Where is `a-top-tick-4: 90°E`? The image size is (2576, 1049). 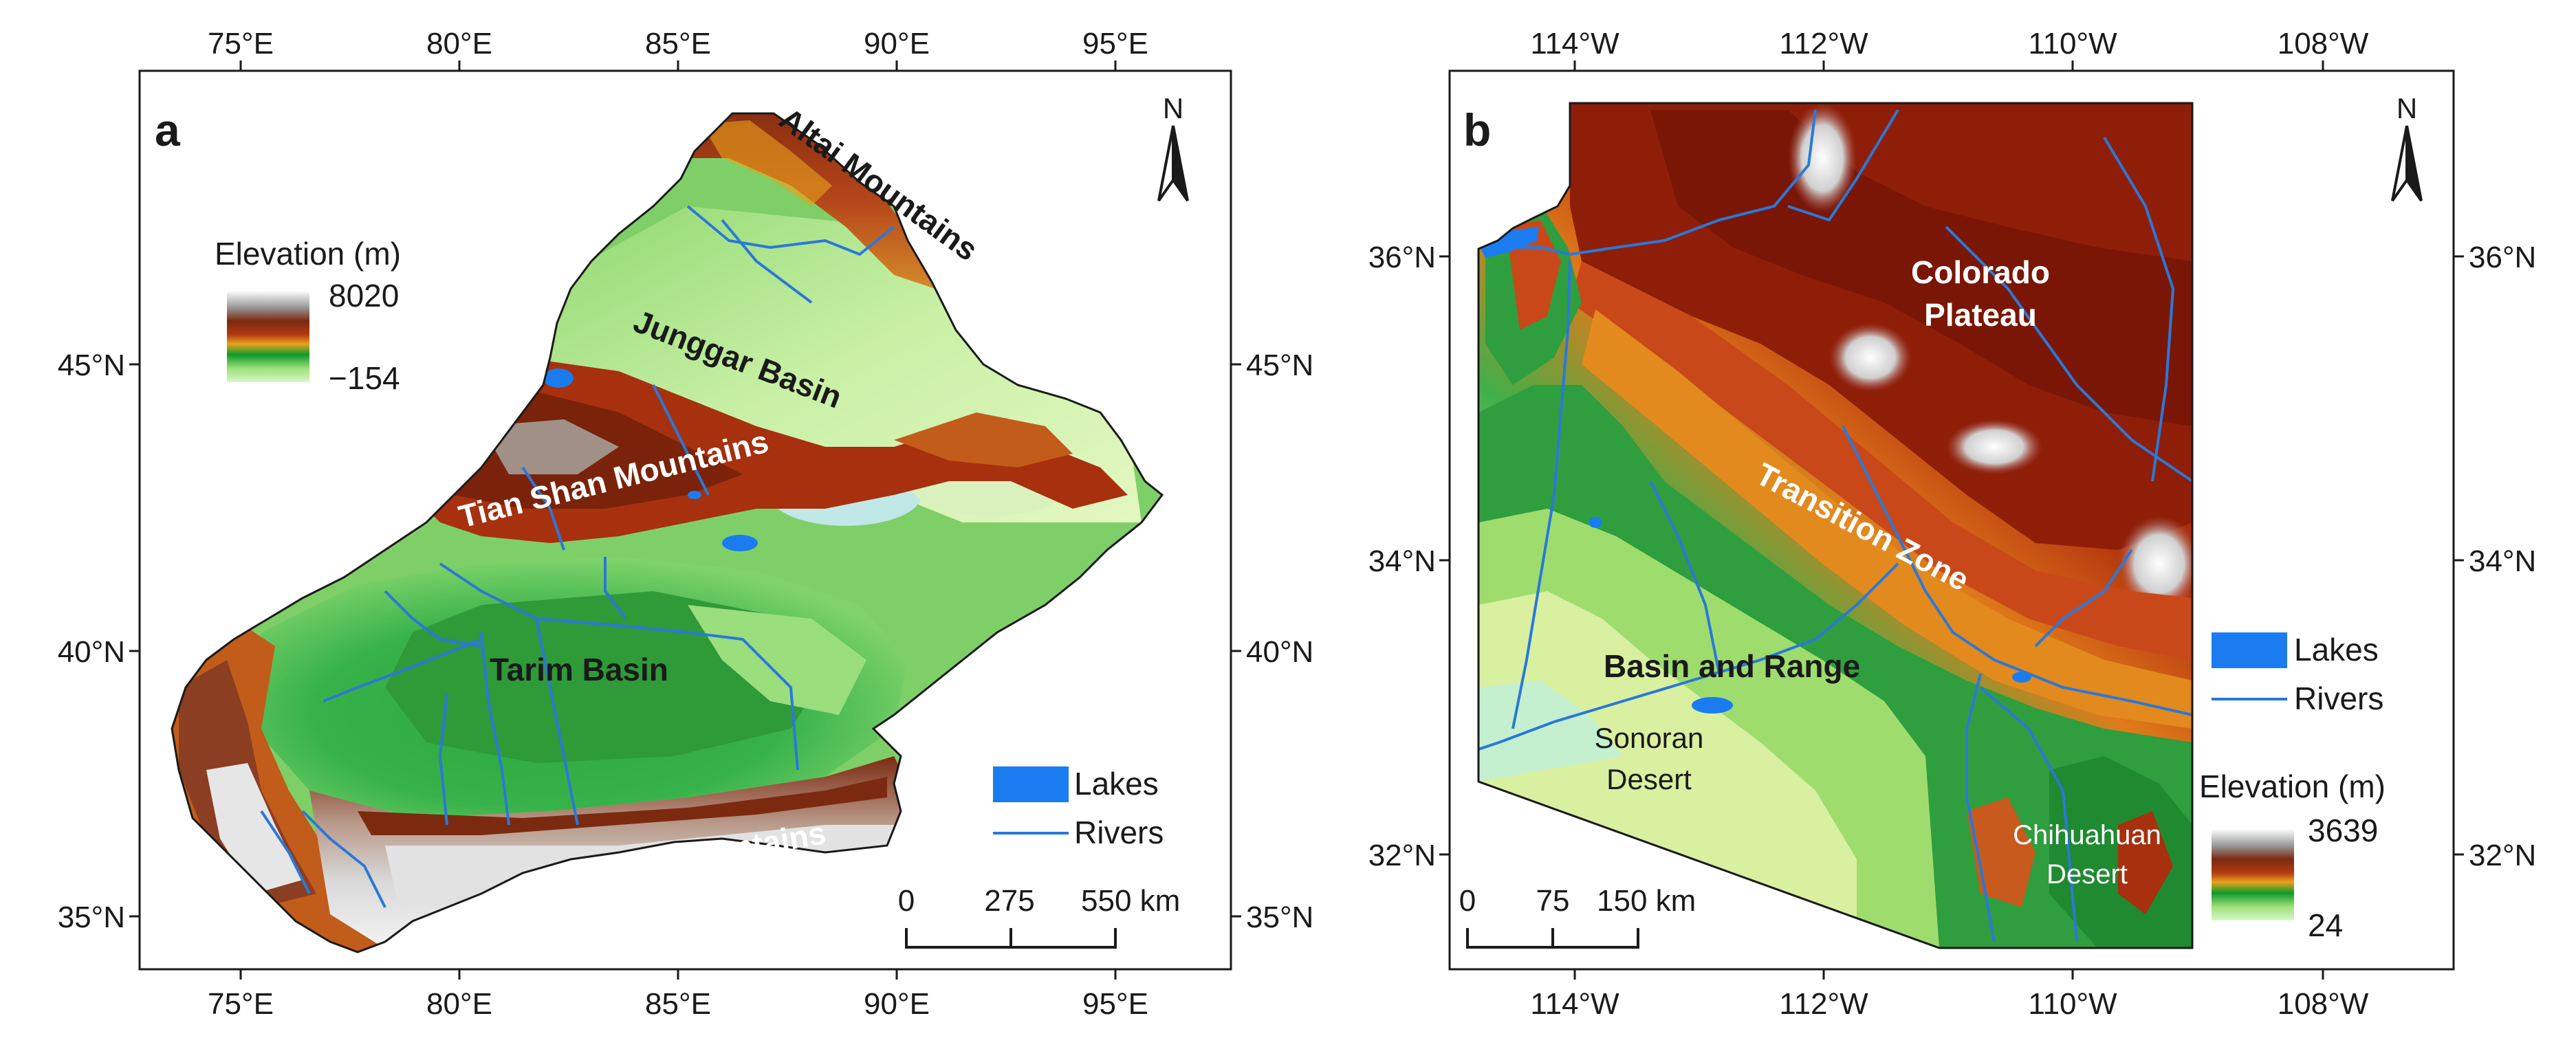
a-top-tick-4: 90°E is located at coordinates (897, 43).